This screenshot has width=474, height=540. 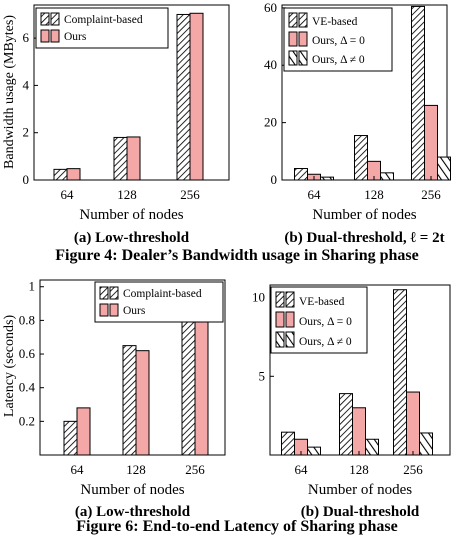 I want to click on chart-2-xtick-label: 64, so click(x=315, y=194).